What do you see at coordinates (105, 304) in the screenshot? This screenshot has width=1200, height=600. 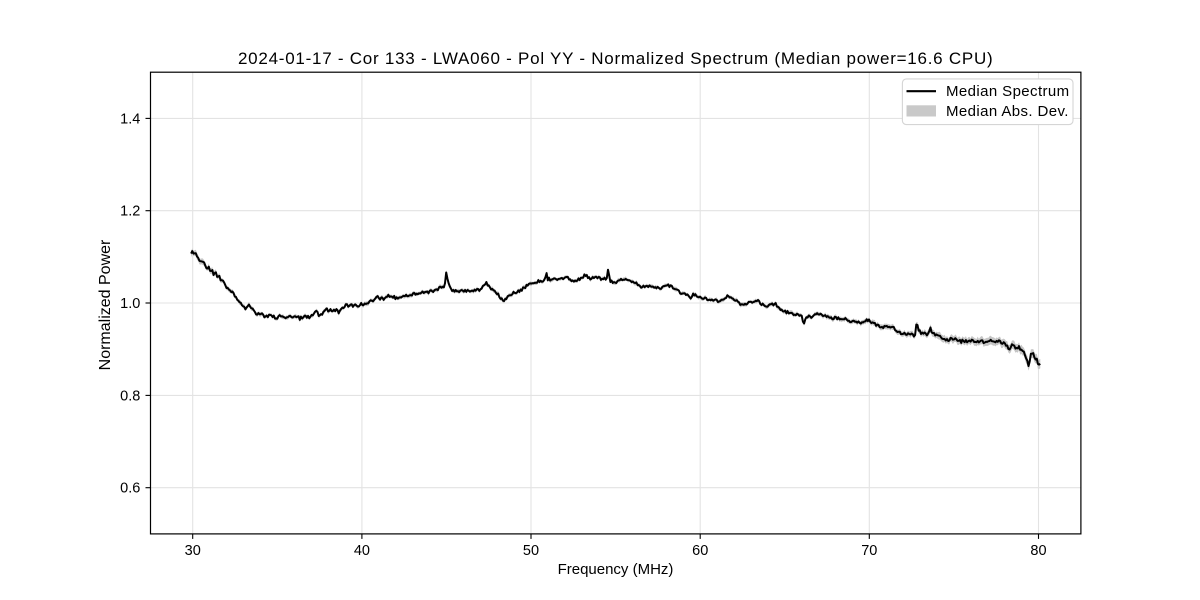 I see `svg-text: Normalized Power` at bounding box center [105, 304].